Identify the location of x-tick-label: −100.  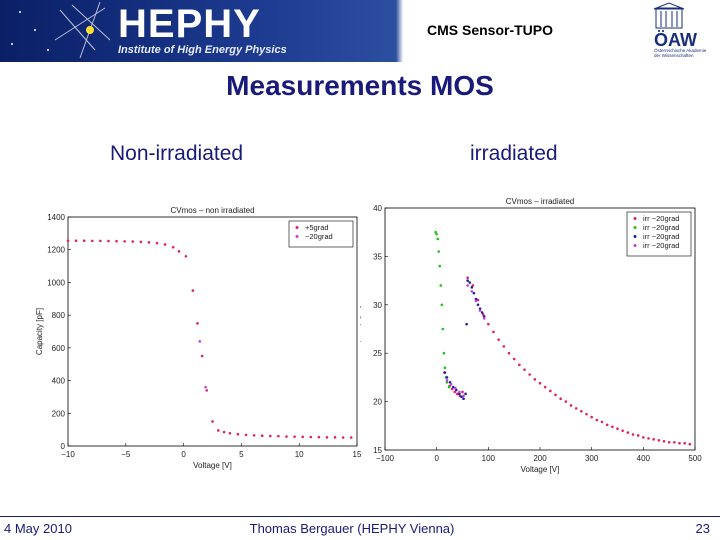
(385, 458).